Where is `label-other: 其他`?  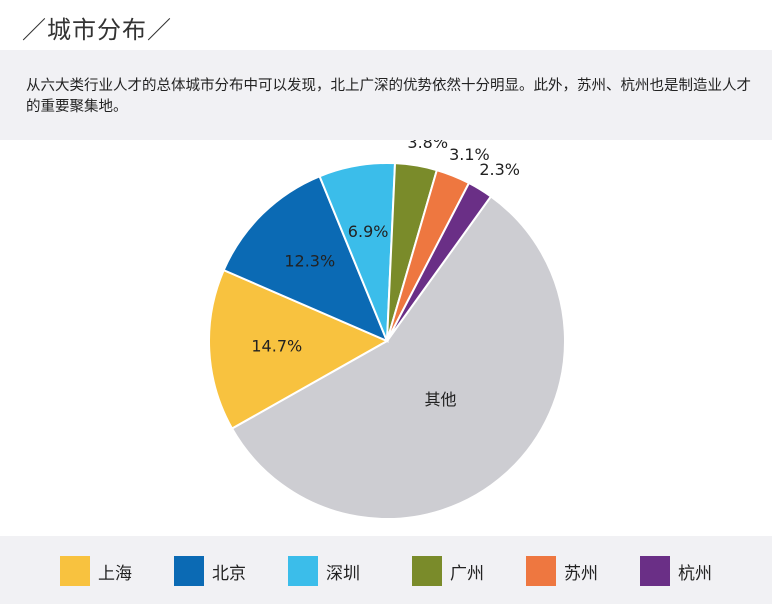
label-other: 其他 is located at coordinates (440, 399).